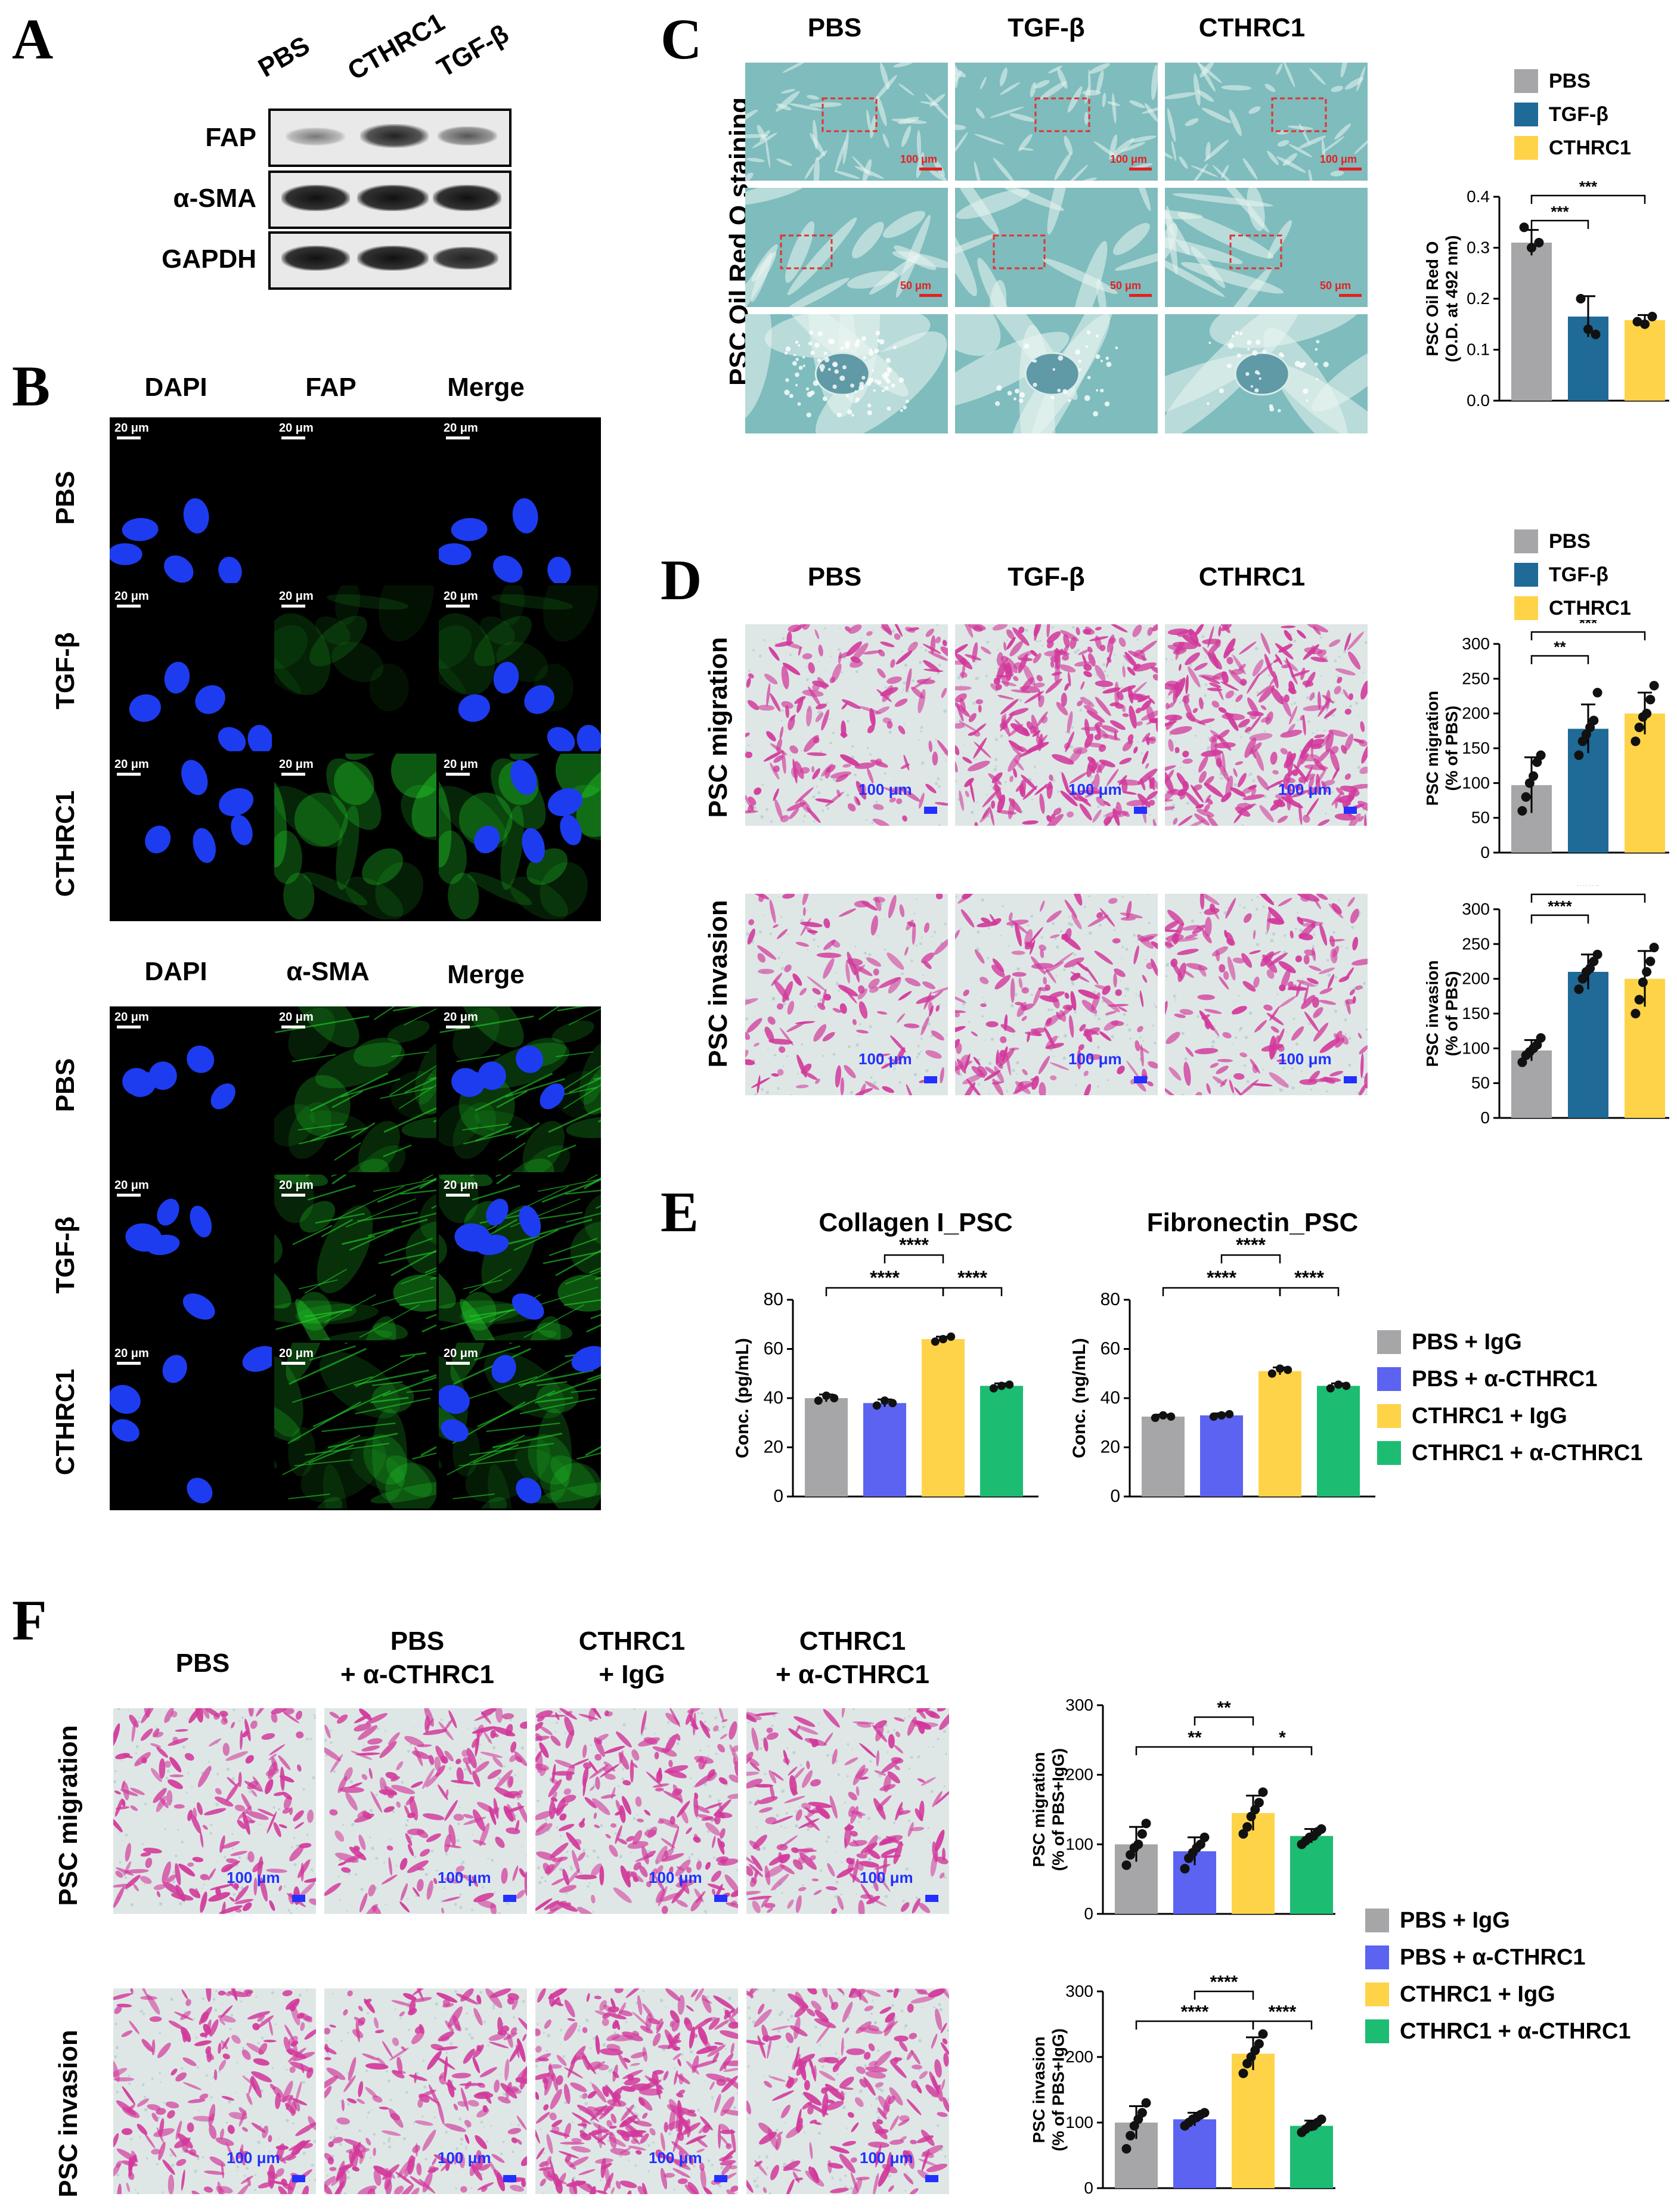 This screenshot has width=1677, height=2212. I want to click on row-label-asma: α-SMA, so click(187, 198).